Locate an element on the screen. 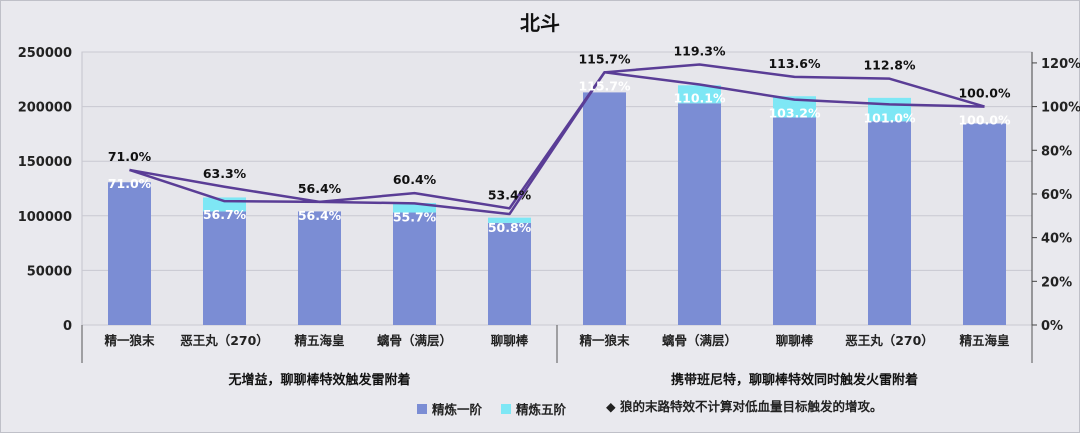  y2-tick-label: 80% is located at coordinates (1056, 151).